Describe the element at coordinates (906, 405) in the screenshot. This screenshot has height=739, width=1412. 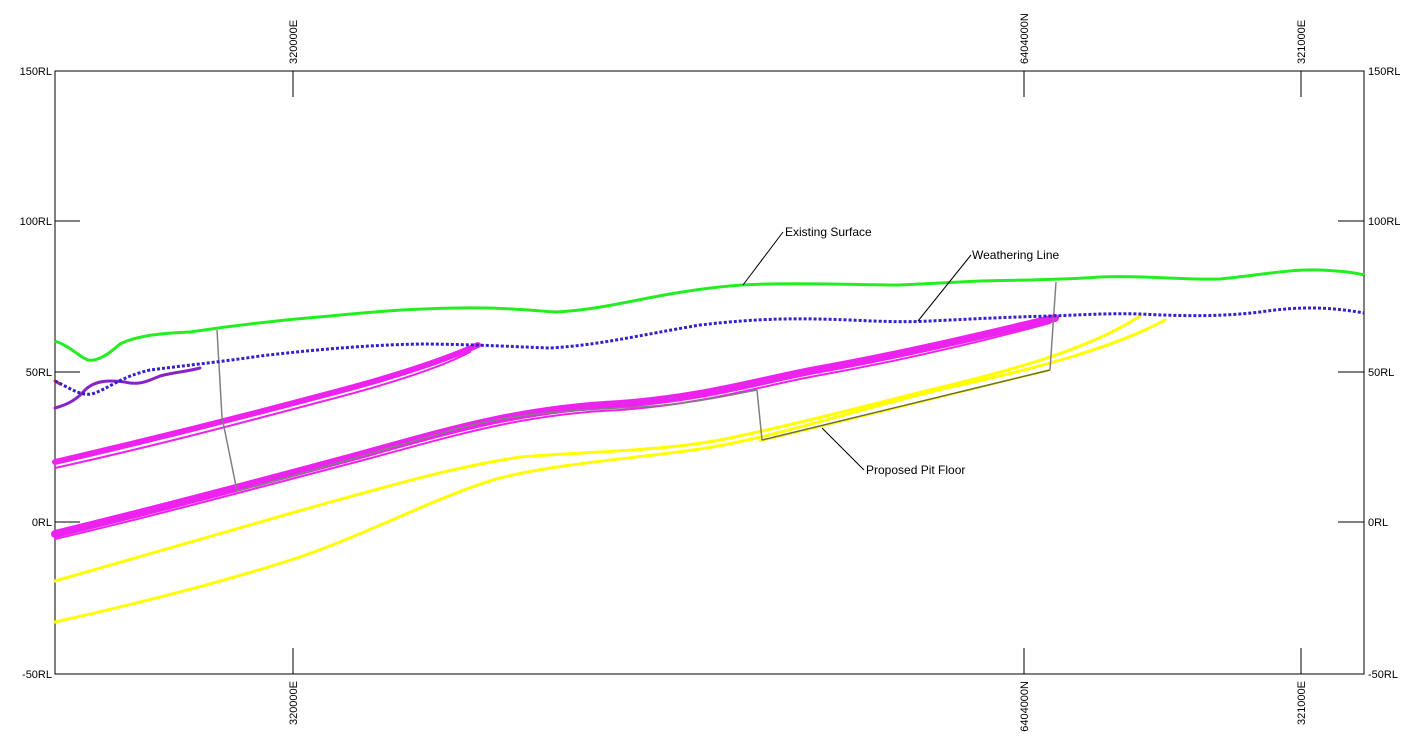
I see `pit-floor-right` at that location.